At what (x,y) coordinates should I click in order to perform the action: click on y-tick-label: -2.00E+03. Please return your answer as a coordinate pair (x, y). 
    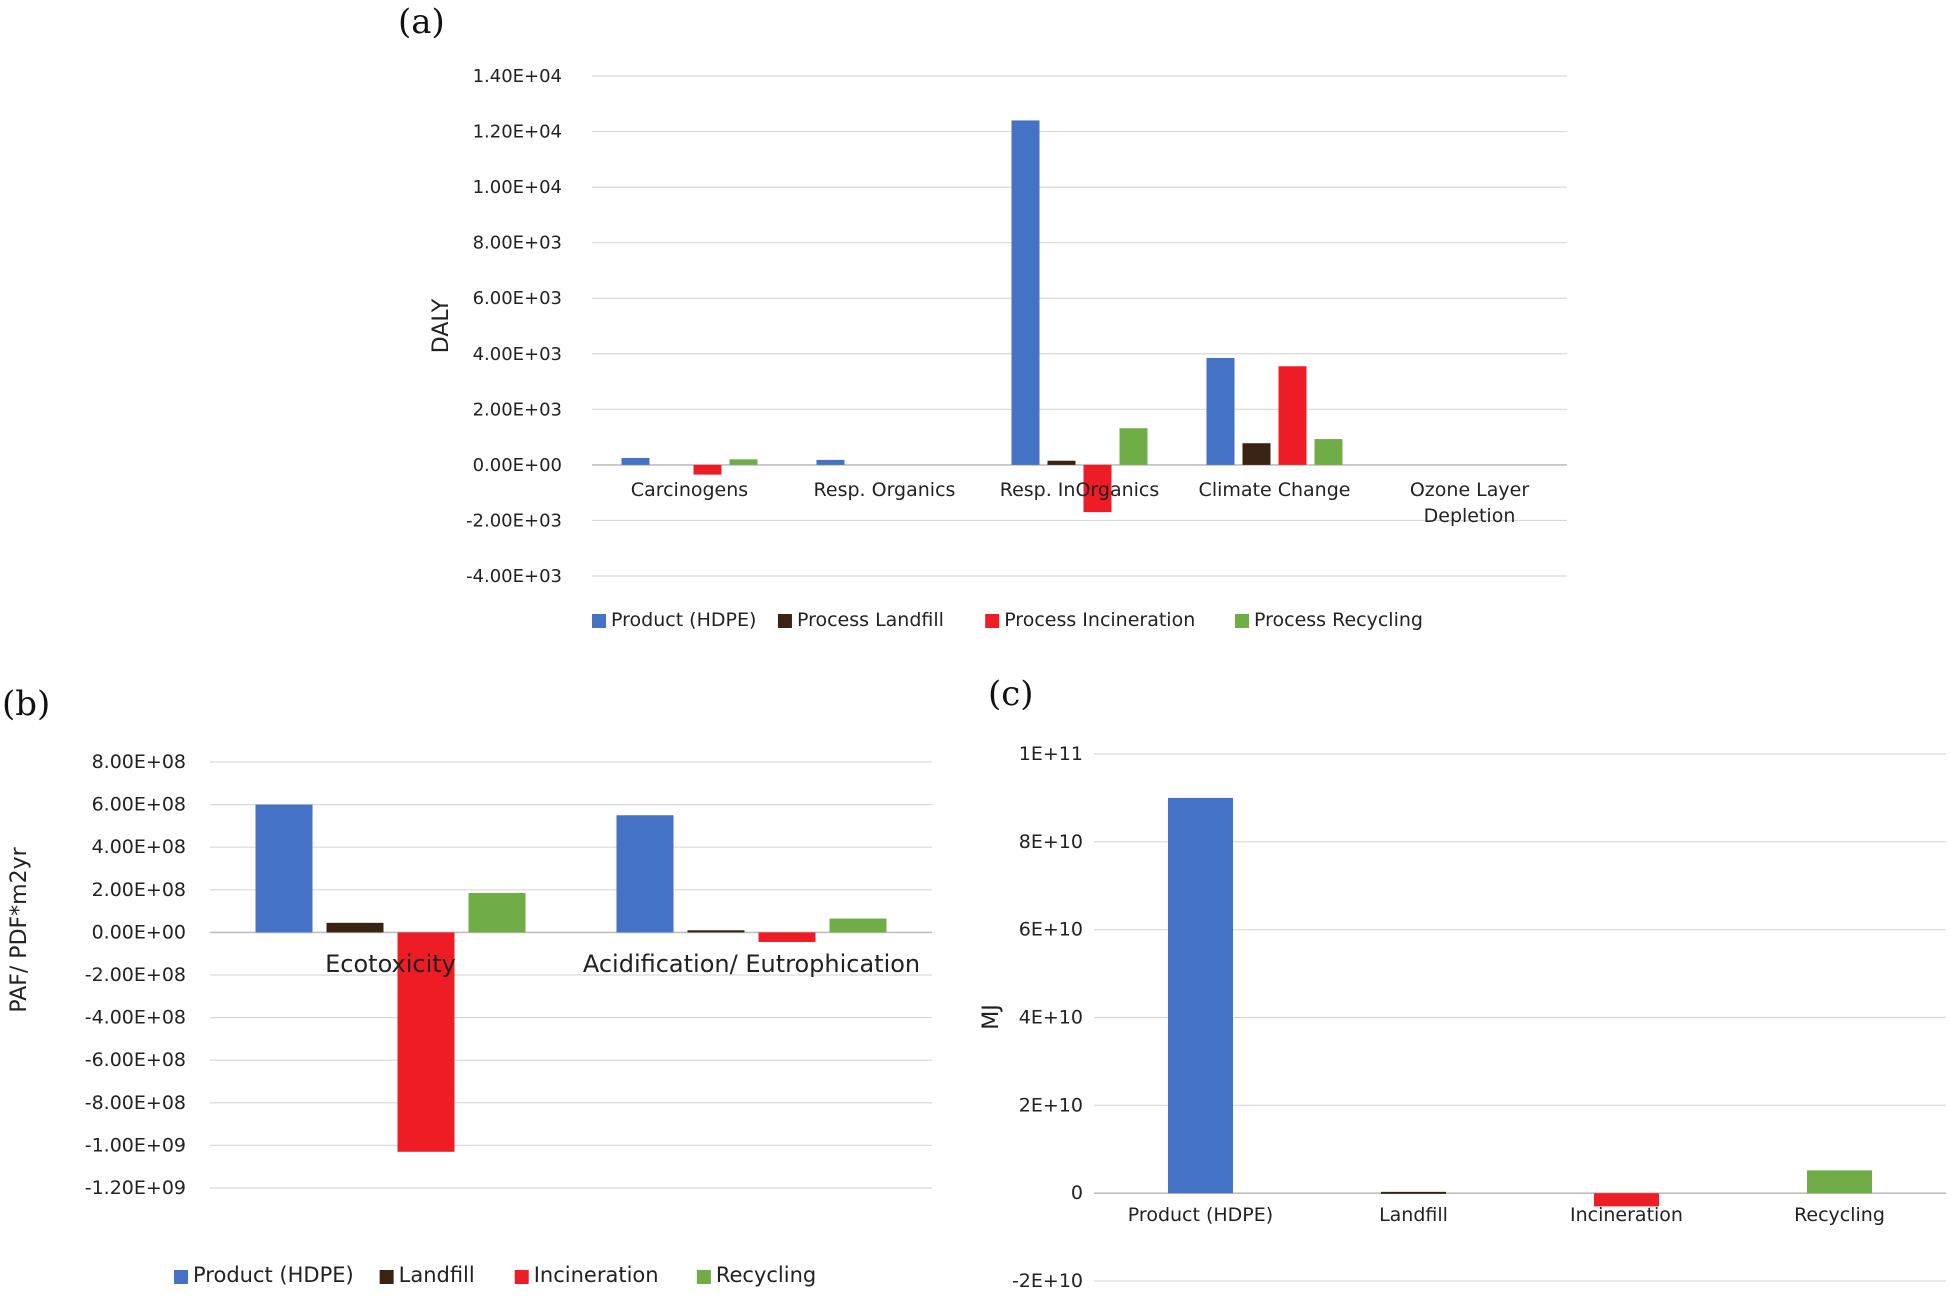
    Looking at the image, I should click on (514, 520).